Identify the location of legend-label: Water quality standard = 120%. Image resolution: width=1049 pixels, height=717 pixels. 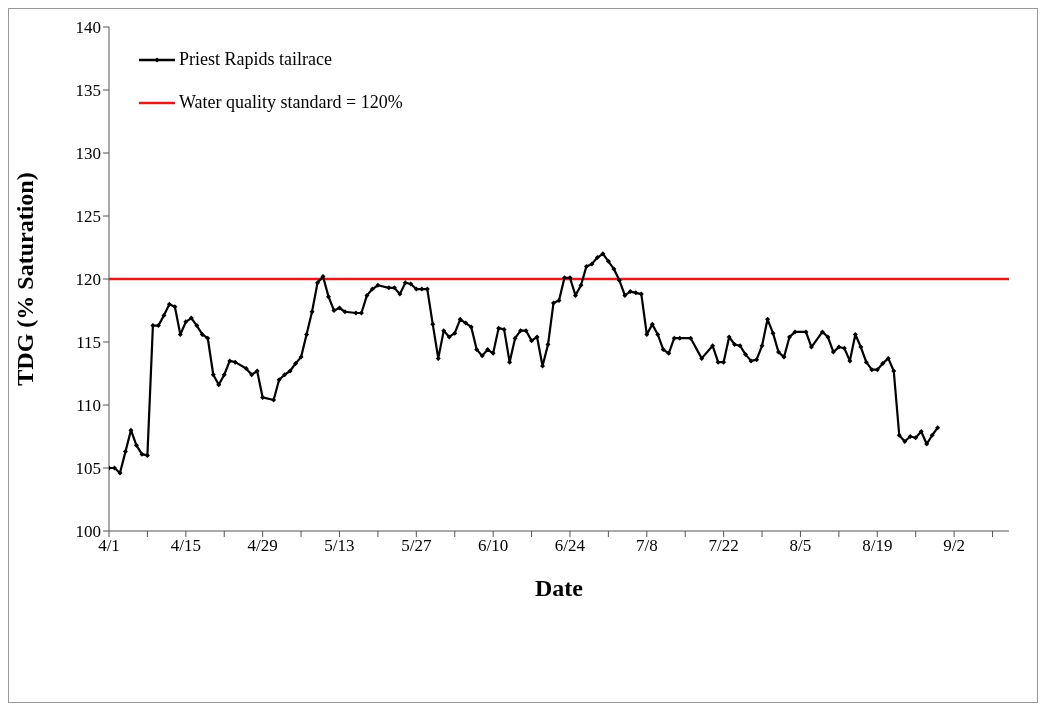
(291, 102).